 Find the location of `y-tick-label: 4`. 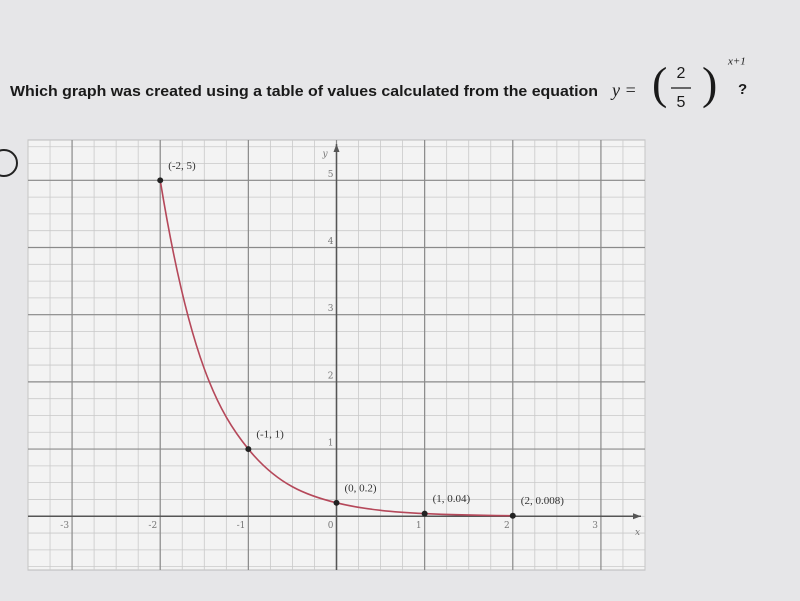

y-tick-label: 4 is located at coordinates (331, 242).